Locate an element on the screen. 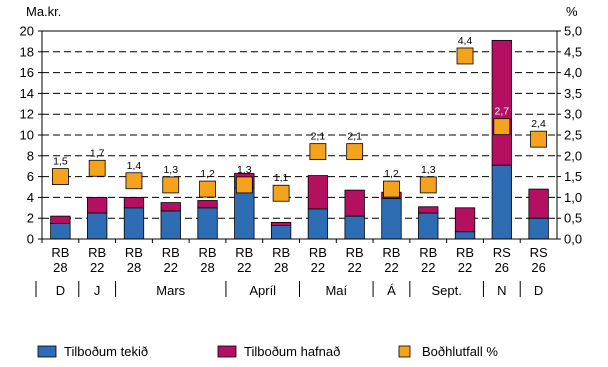  legend-label: Boðhlutfall % is located at coordinates (460, 351).